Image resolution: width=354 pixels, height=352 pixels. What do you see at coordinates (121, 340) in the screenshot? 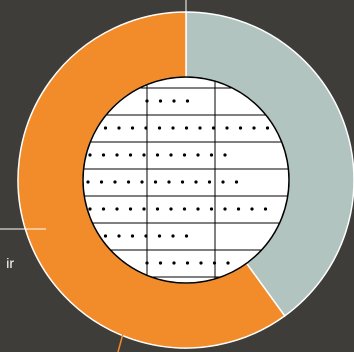
I see `leader-line-bottom` at bounding box center [121, 340].